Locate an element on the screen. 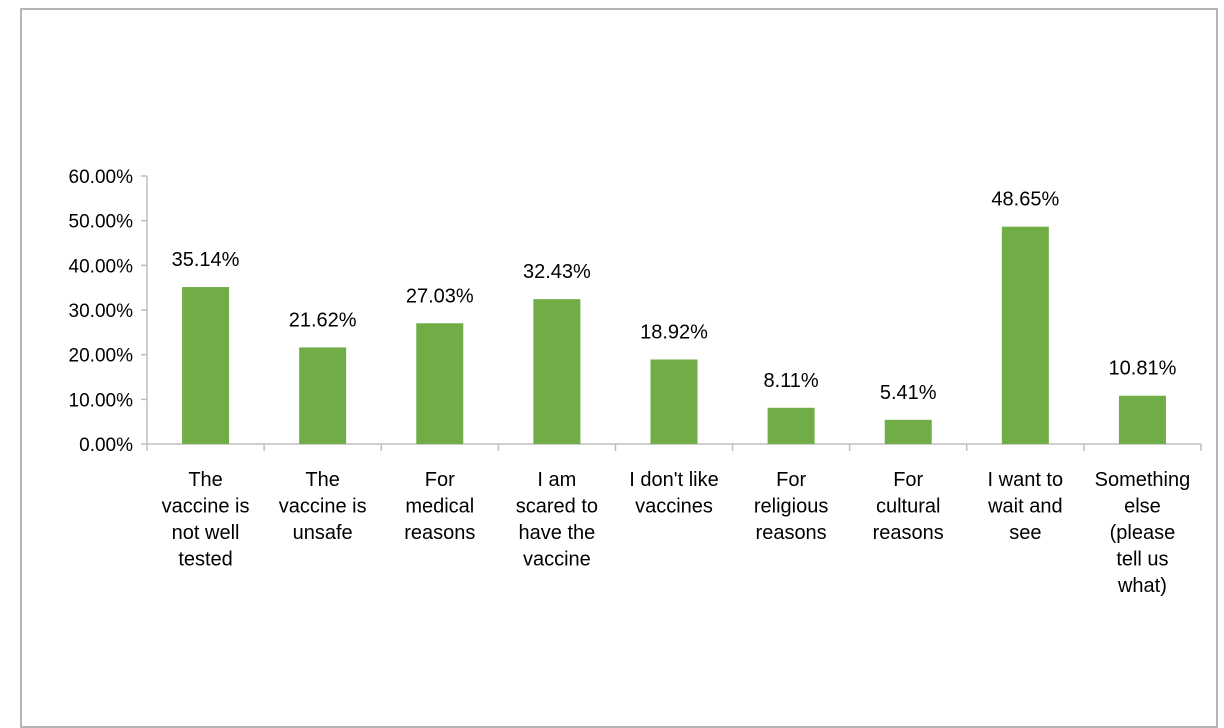 This screenshot has height=728, width=1224. y-tick-label: 30.00% is located at coordinates (101, 311).